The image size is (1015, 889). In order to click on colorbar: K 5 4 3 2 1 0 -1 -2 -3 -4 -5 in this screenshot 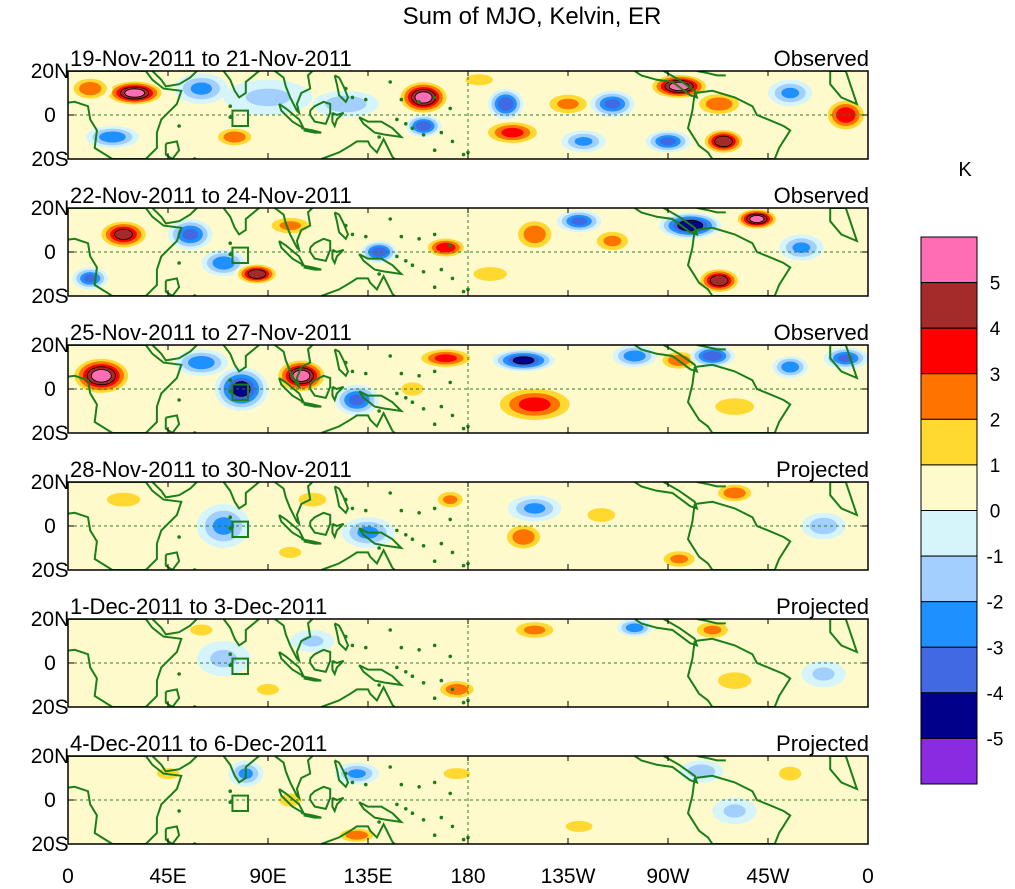, I will do `click(962, 472)`.